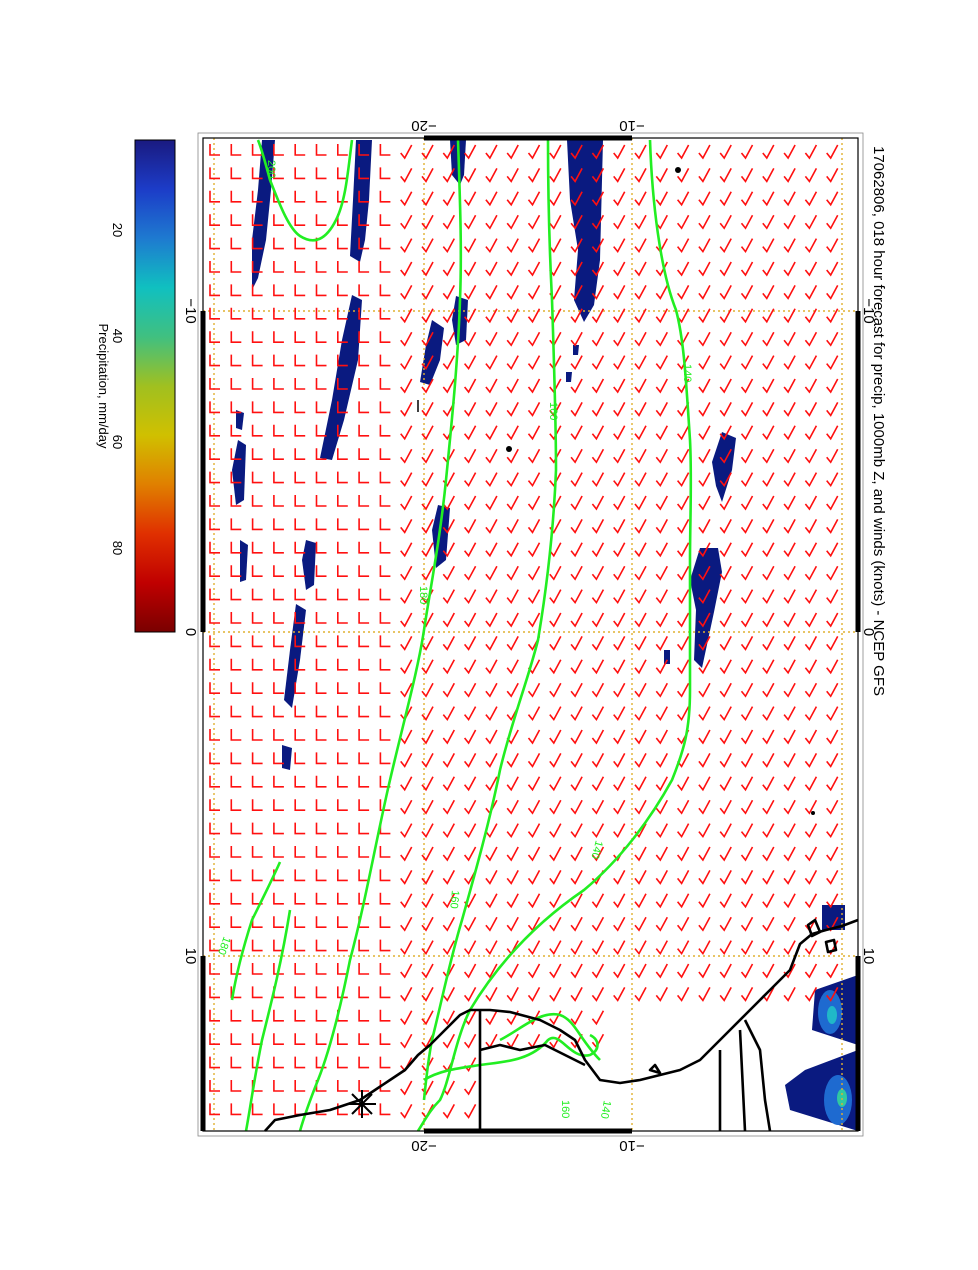 This screenshot has width=978, height=1270. What do you see at coordinates (490, 620) in the screenshot?
I see `contour-line` at bounding box center [490, 620].